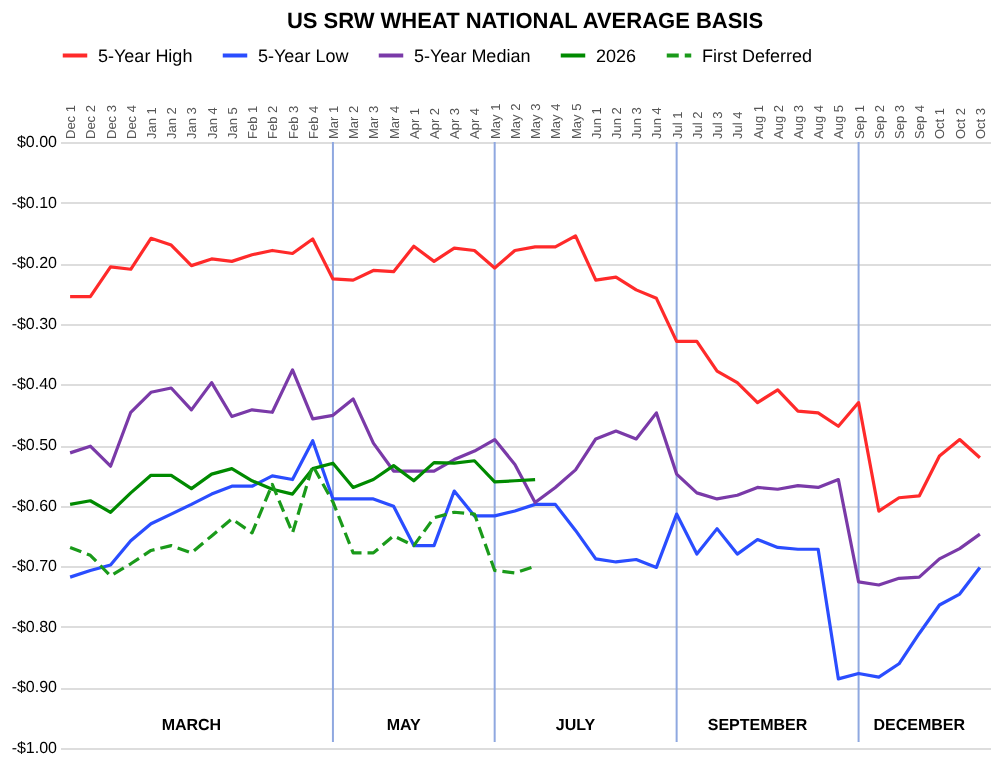 The height and width of the screenshot is (766, 1000). I want to click on annotation: MARCH, so click(191, 725).